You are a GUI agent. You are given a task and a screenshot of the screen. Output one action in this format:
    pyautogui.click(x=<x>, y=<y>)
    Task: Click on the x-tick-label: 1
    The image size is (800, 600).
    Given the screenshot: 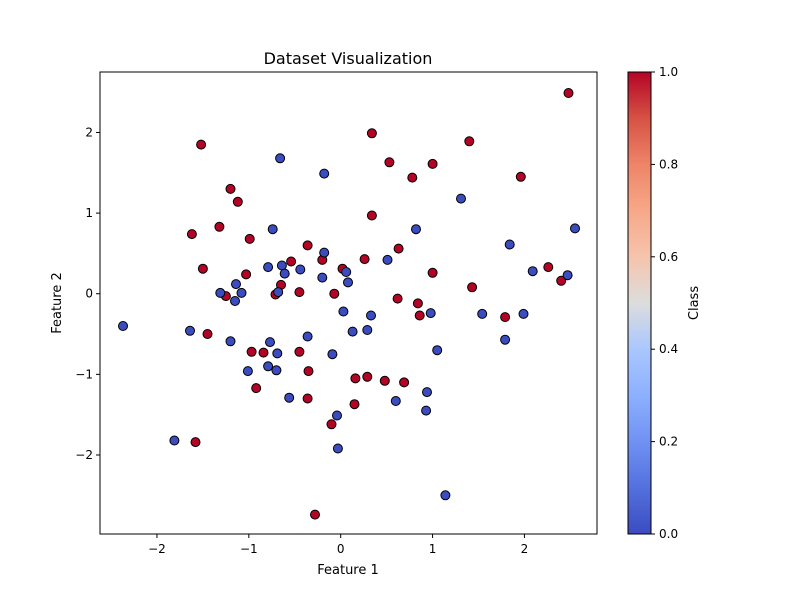 What is the action you would take?
    pyautogui.click(x=433, y=549)
    